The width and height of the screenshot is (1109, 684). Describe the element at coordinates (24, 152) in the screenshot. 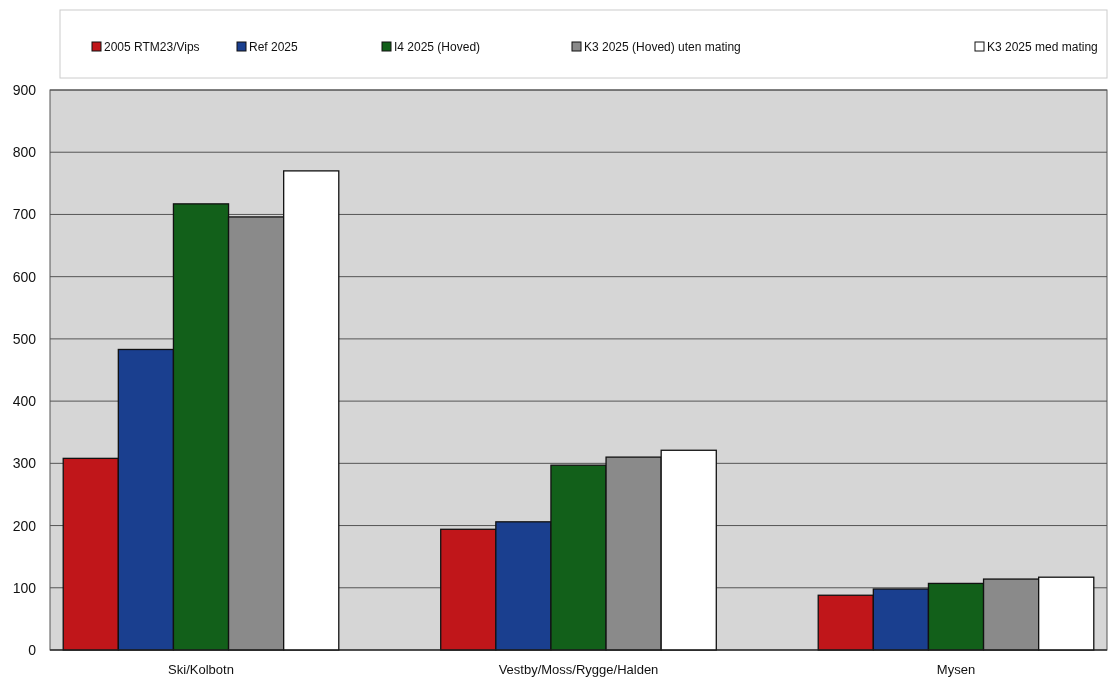

I see `y-tick-label: 800` at that location.